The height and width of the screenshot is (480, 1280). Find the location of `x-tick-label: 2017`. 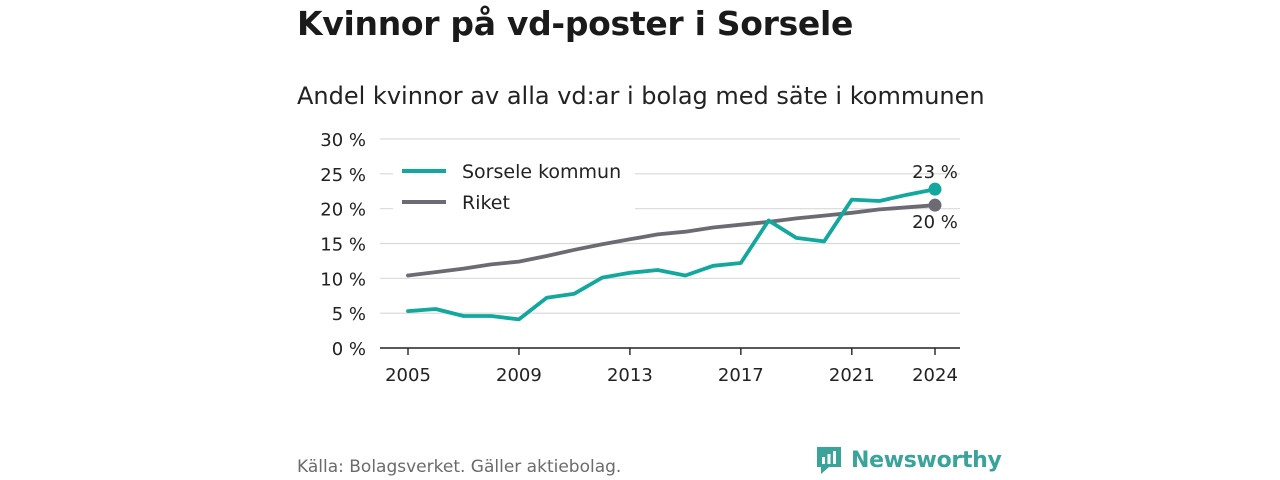

x-tick-label: 2017 is located at coordinates (741, 375).